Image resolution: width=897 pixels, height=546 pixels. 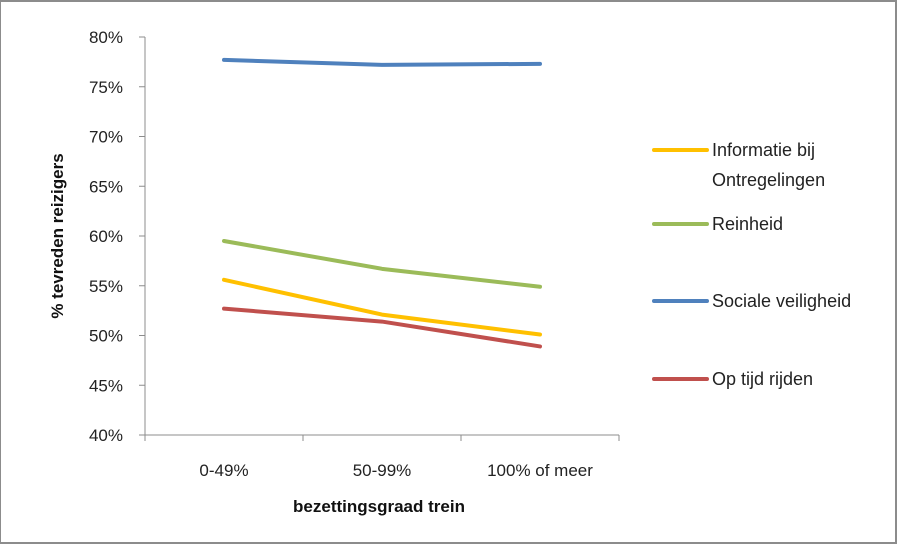 What do you see at coordinates (106, 137) in the screenshot?
I see `y-tick-label: 70%` at bounding box center [106, 137].